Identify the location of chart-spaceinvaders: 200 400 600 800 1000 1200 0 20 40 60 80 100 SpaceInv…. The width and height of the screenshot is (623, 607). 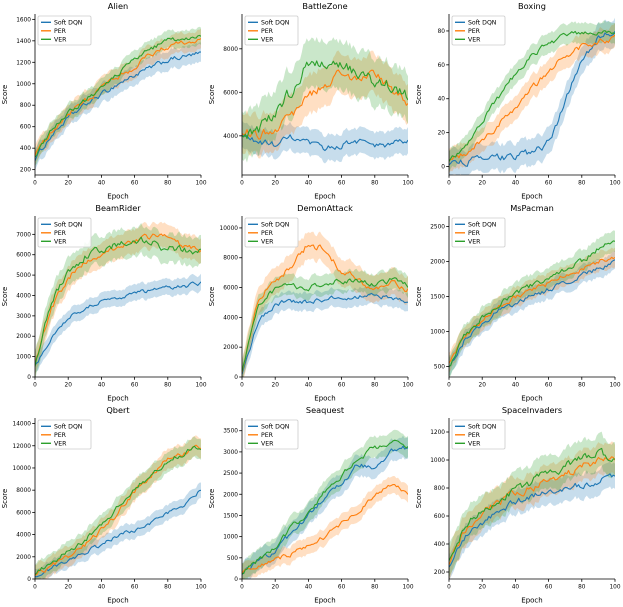
(518, 505).